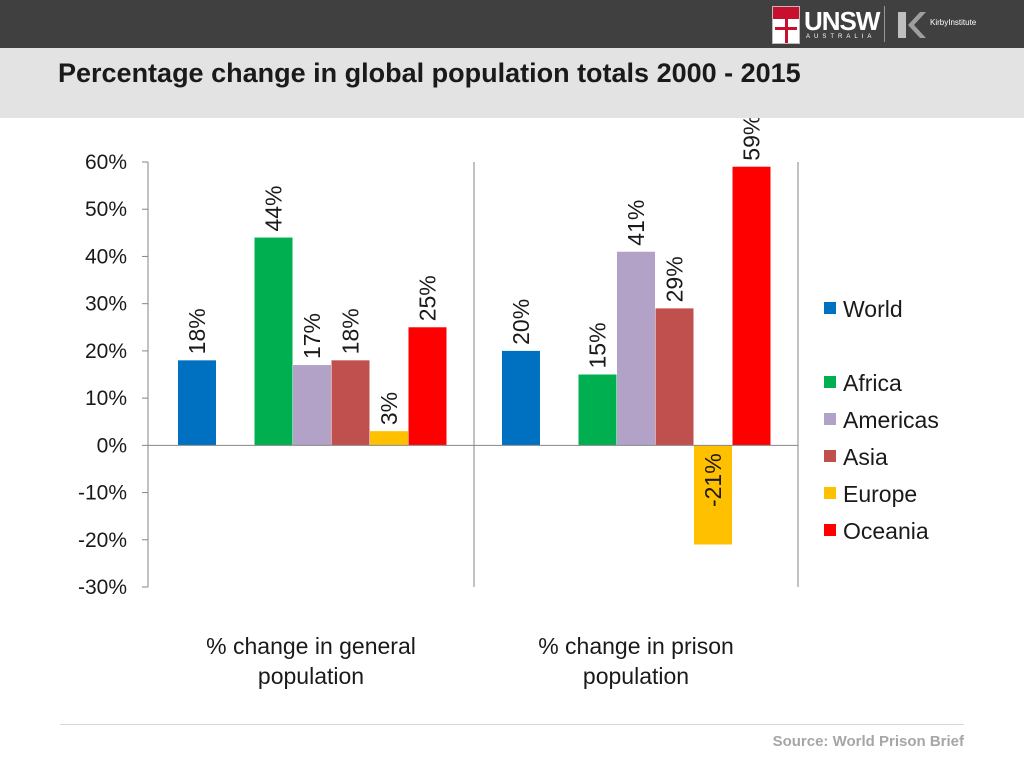 The height and width of the screenshot is (768, 1024). What do you see at coordinates (512, 24) in the screenshot?
I see `top-bar` at bounding box center [512, 24].